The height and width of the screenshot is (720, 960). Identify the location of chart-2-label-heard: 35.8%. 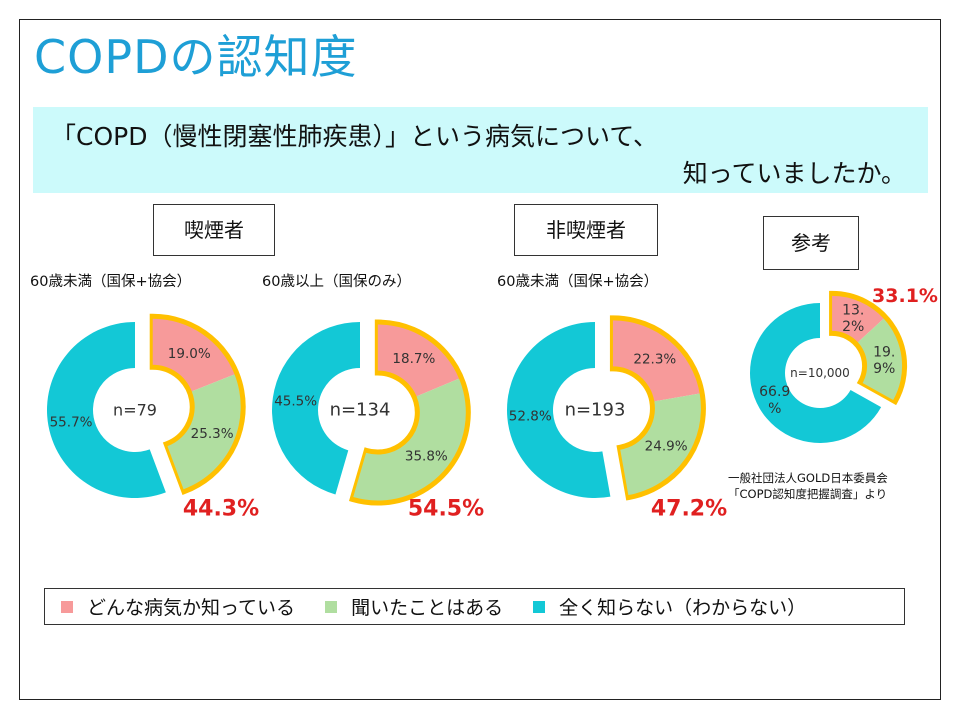
(426, 457).